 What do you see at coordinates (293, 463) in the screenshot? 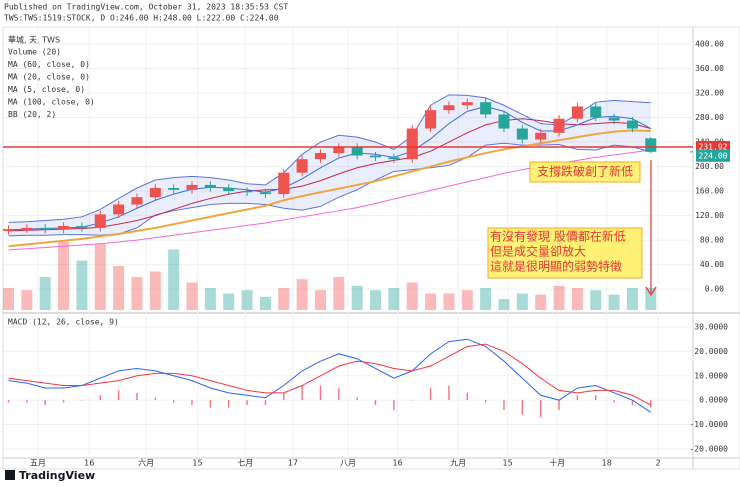
I see `x-tick-label: 17` at bounding box center [293, 463].